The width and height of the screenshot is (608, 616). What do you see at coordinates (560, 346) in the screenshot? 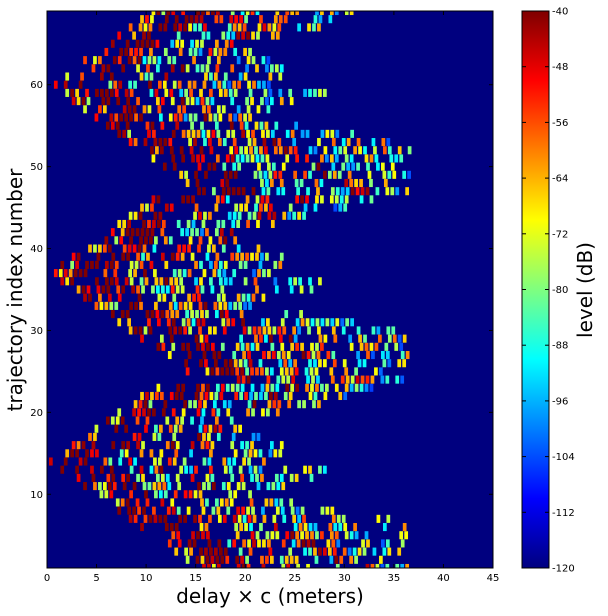
I see `colorbar-tick-label: -88` at bounding box center [560, 346].